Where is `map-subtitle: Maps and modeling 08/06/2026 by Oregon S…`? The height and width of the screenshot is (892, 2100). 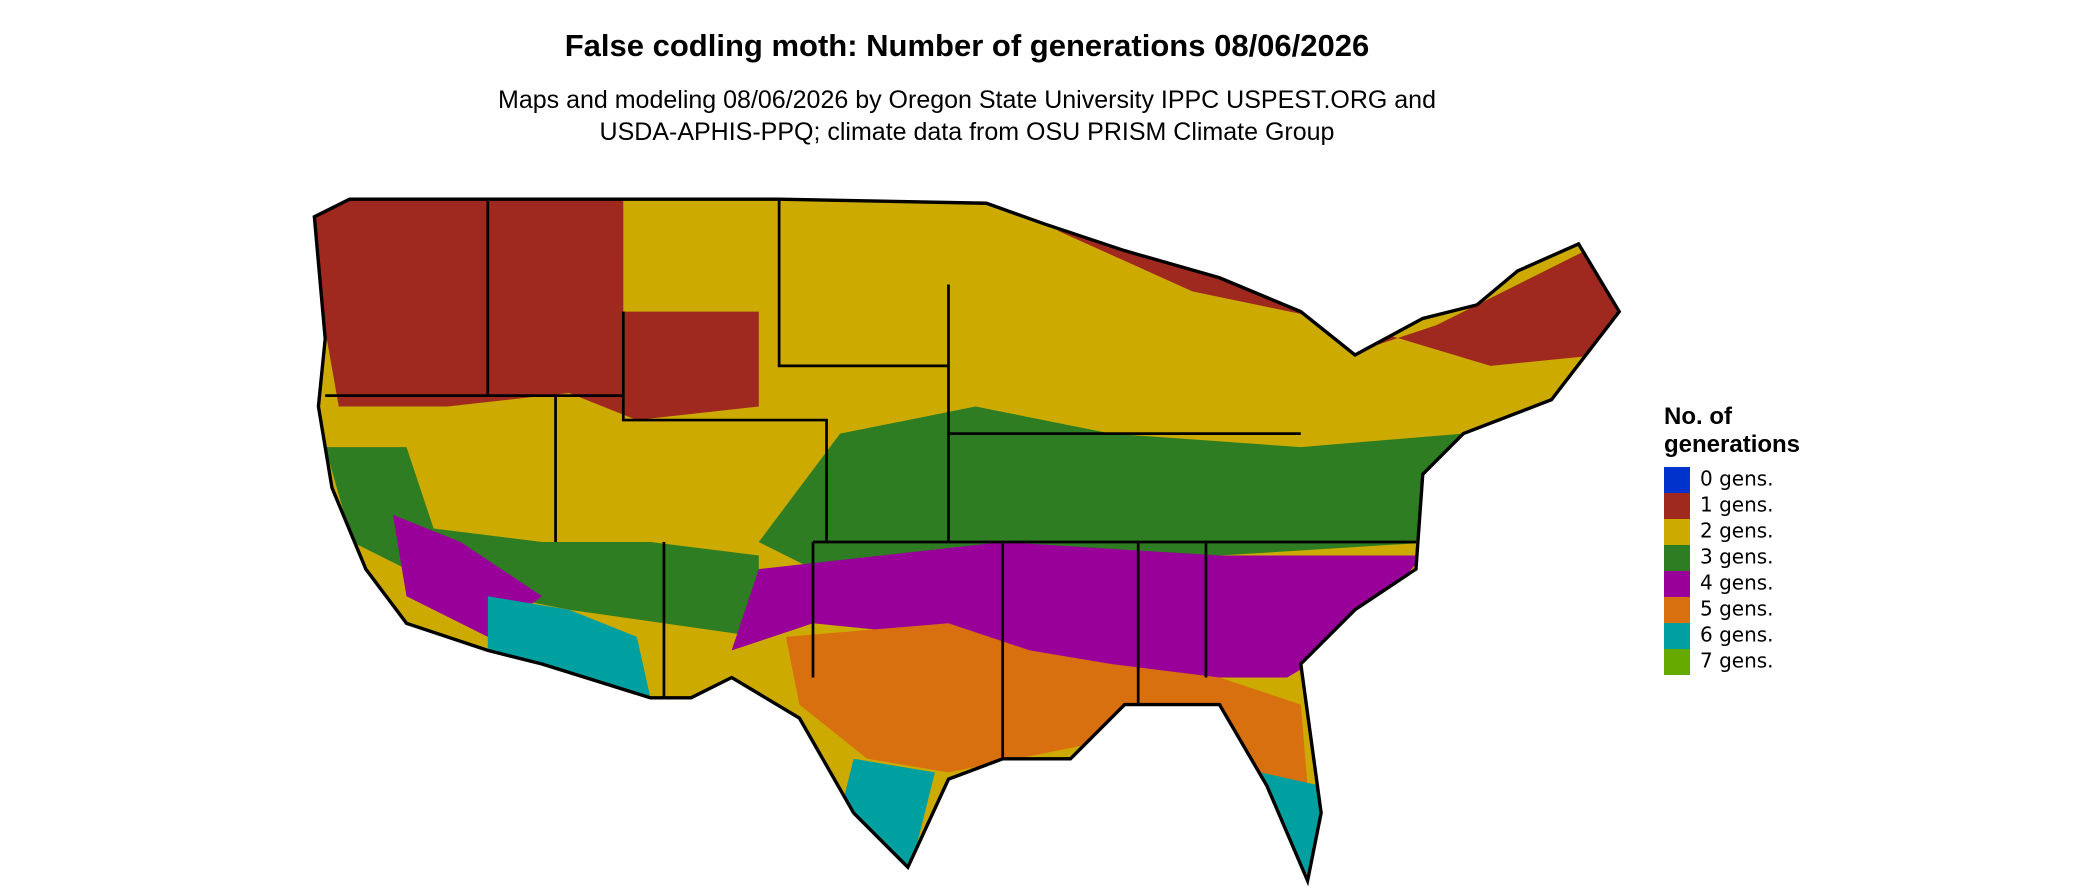 map-subtitle: Maps and modeling 08/06/2026 by Oregon S… is located at coordinates (967, 100).